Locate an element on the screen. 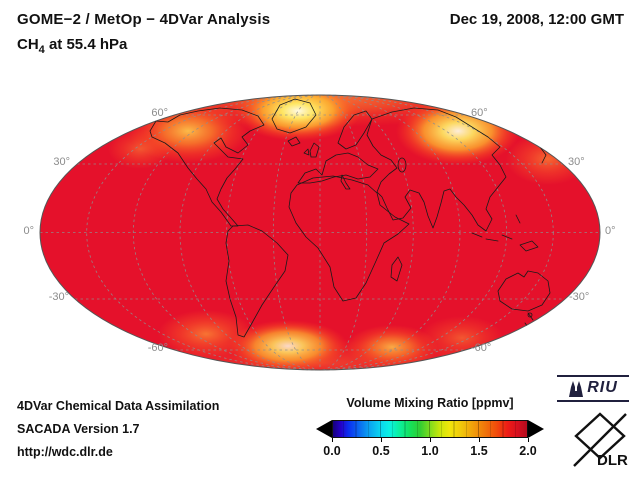  riu-logo-bottom-rule is located at coordinates (593, 401).